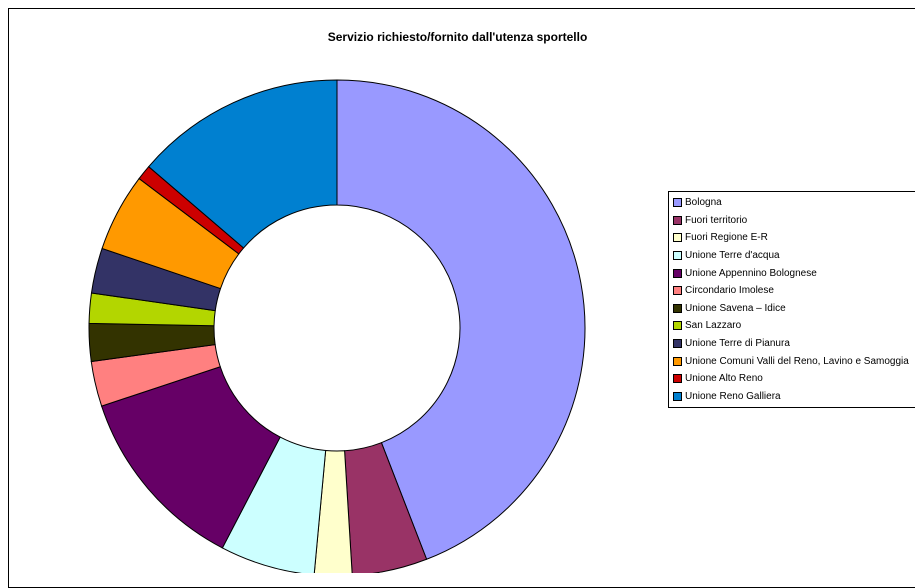 This screenshot has width=915, height=588. I want to click on legend-label: Unione Alto Reno, so click(724, 379).